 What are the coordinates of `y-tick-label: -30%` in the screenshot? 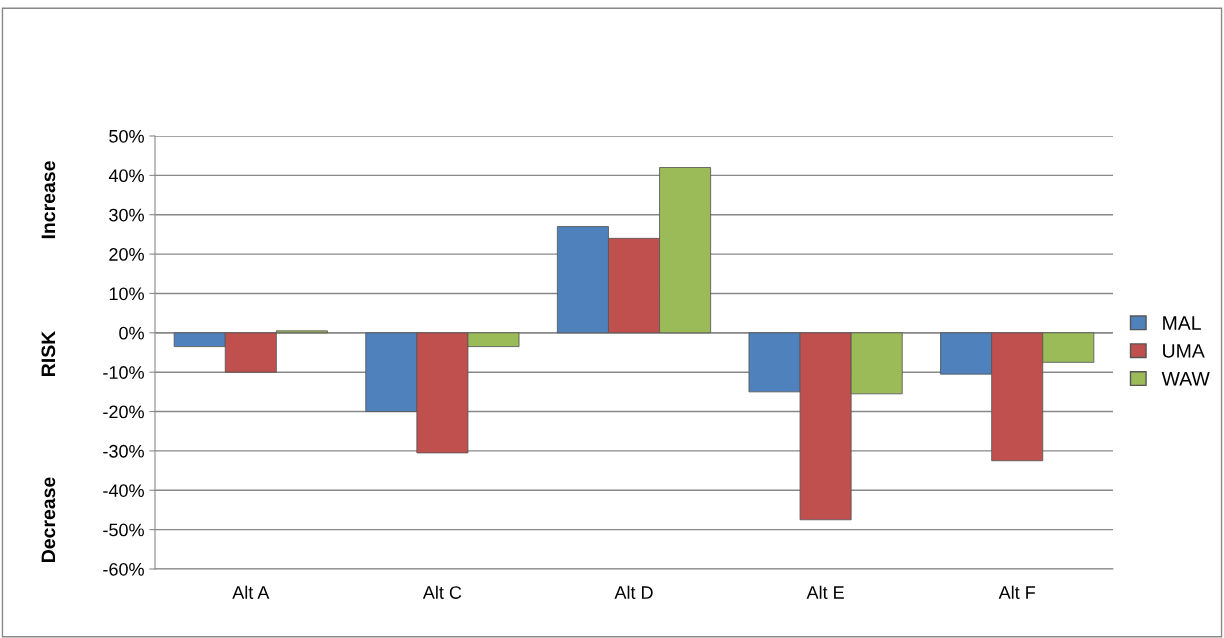 It's located at (123, 451).